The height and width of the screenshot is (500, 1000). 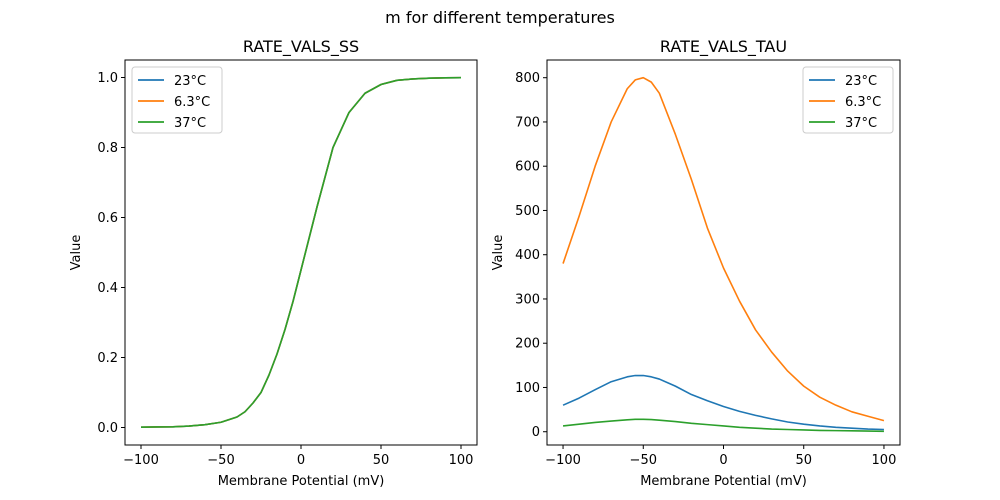 What do you see at coordinates (527, 255) in the screenshot?
I see `chart-1-y-tick-label: 400` at bounding box center [527, 255].